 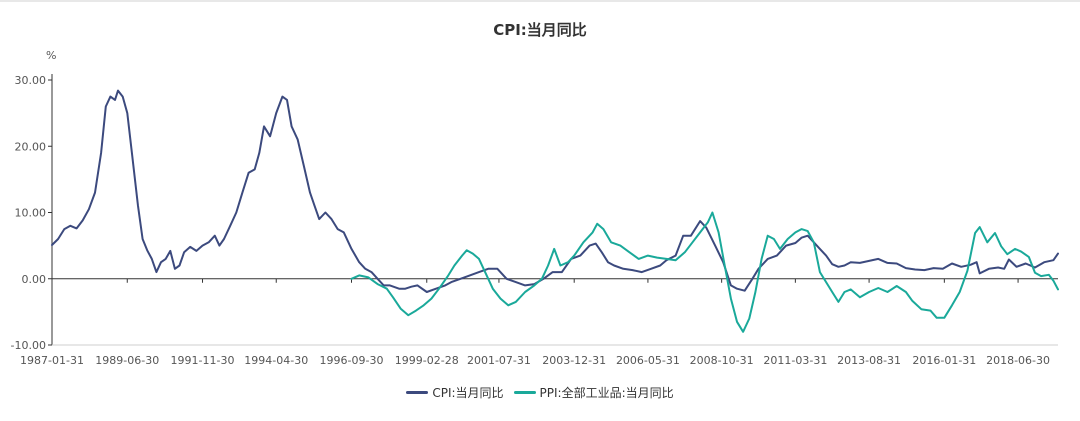 What do you see at coordinates (499, 360) in the screenshot?
I see `x-tick-label: 2001-07-31` at bounding box center [499, 360].